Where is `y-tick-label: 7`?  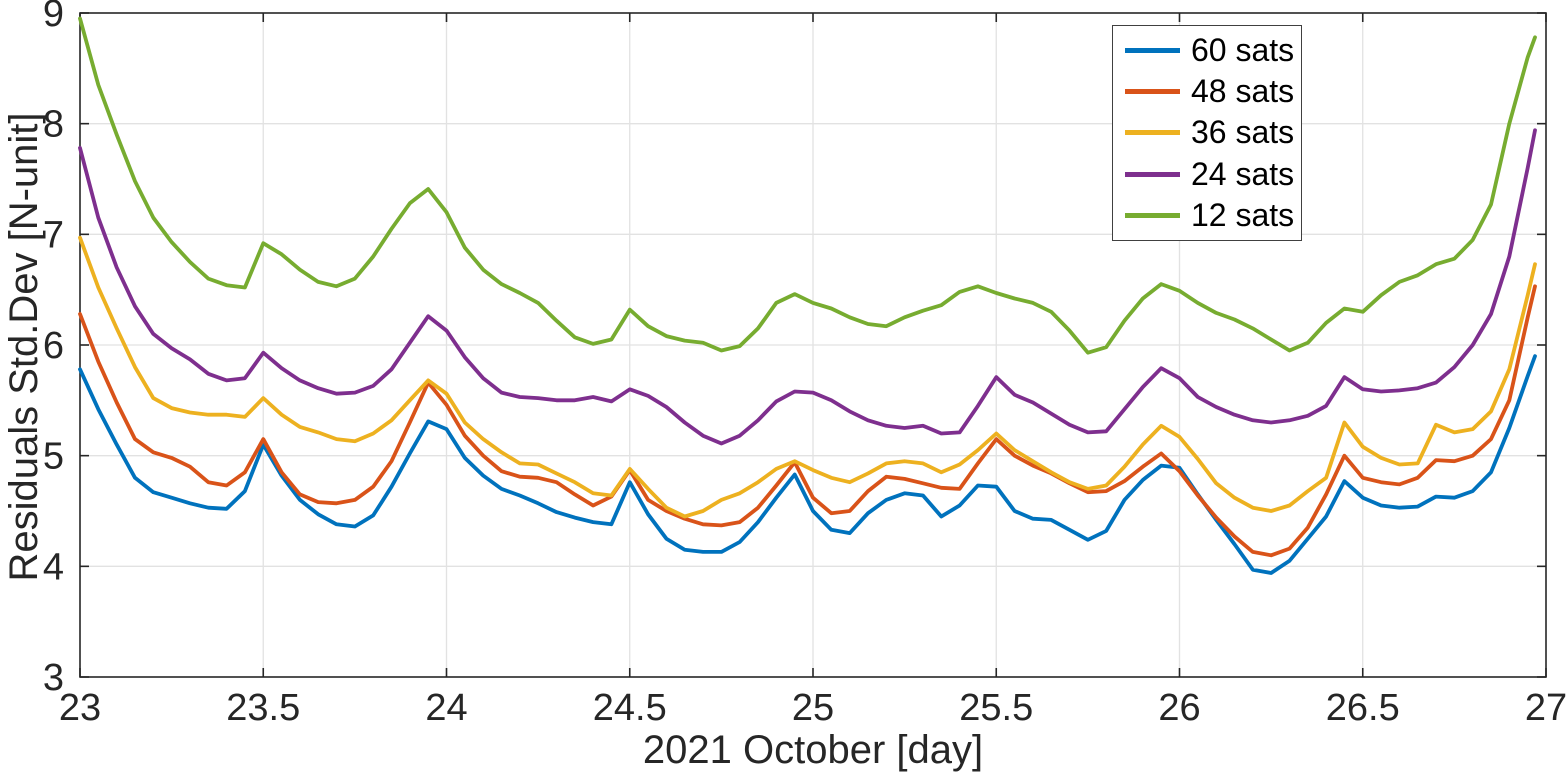 y-tick-label: 7 is located at coordinates (53, 235).